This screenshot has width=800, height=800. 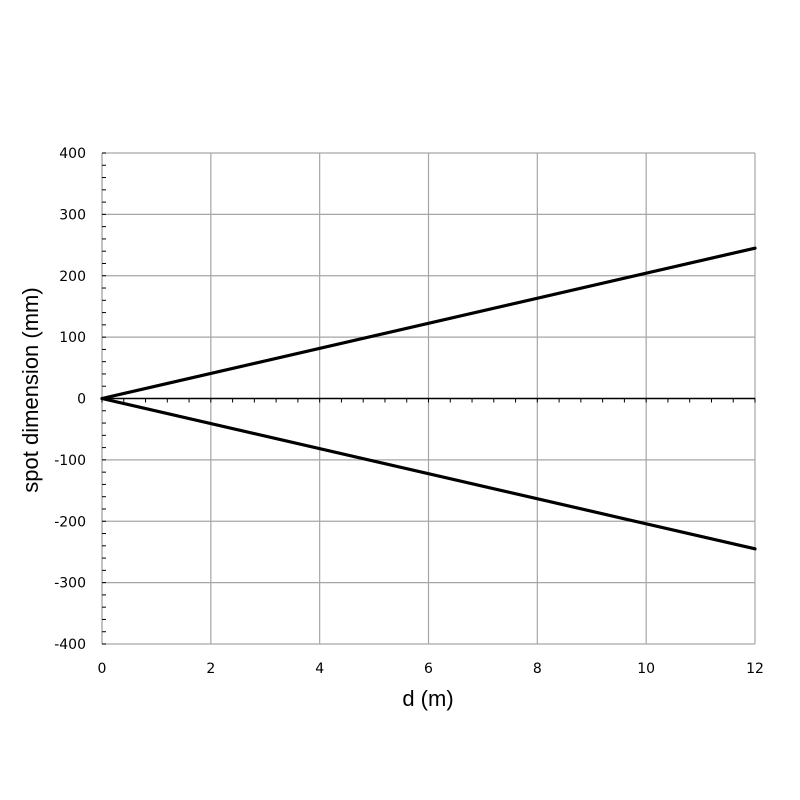 What do you see at coordinates (72, 277) in the screenshot?
I see `y-tick-label: 200` at bounding box center [72, 277].